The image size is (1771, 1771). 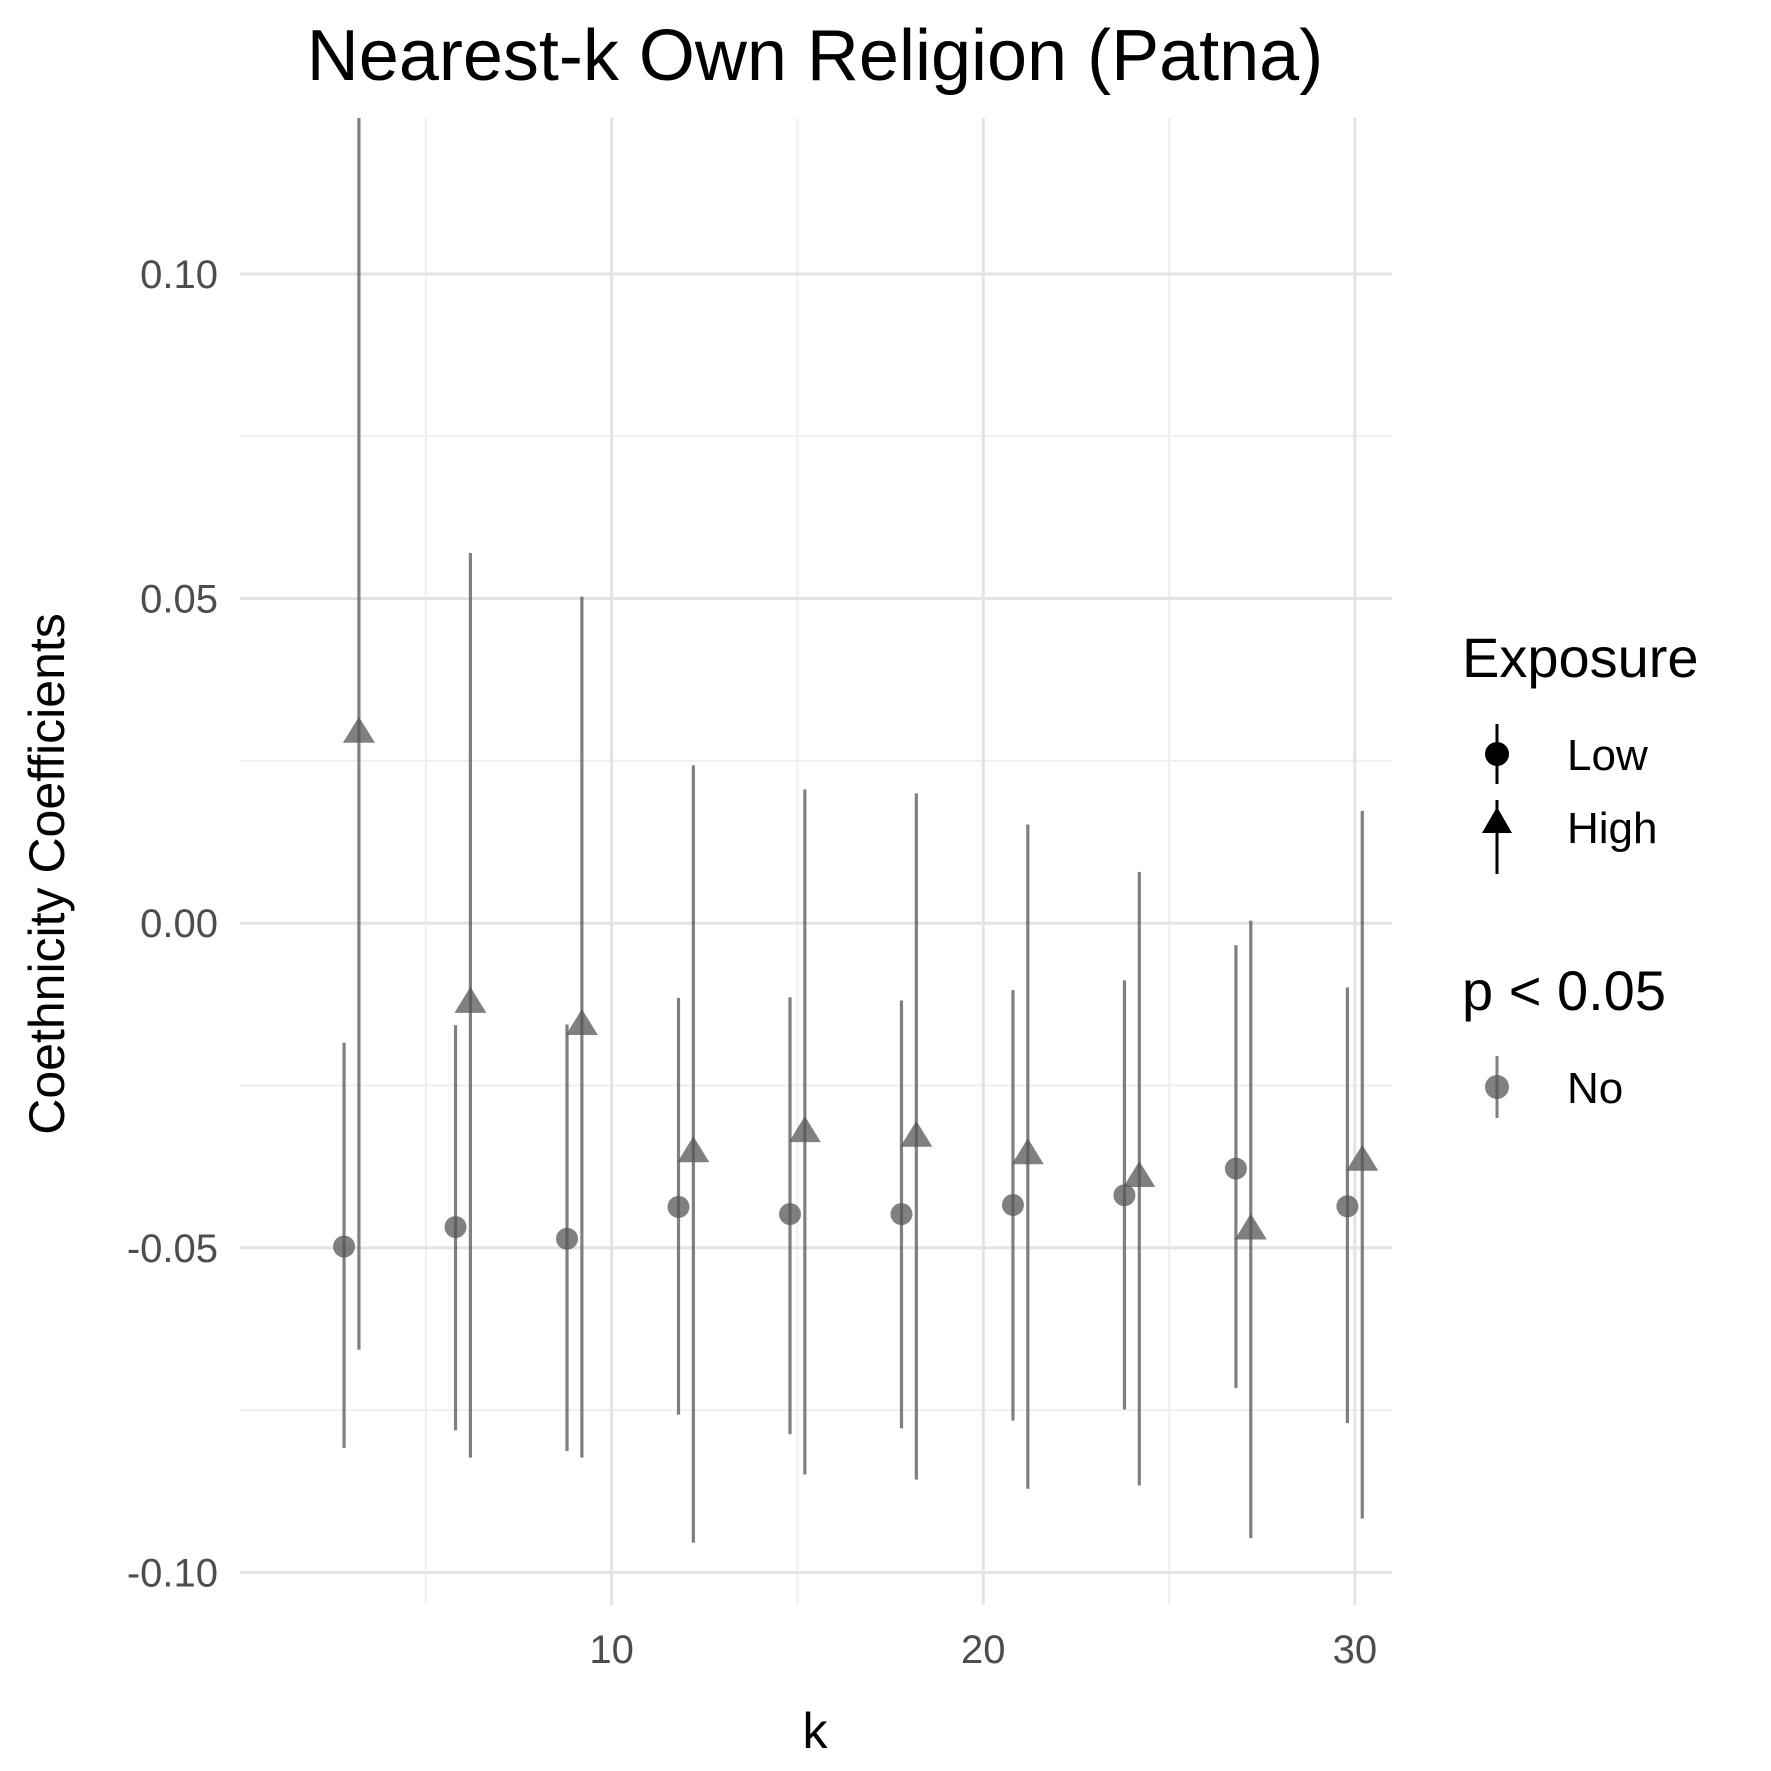 I want to click on legend-label-no: No, so click(x=1595, y=1088).